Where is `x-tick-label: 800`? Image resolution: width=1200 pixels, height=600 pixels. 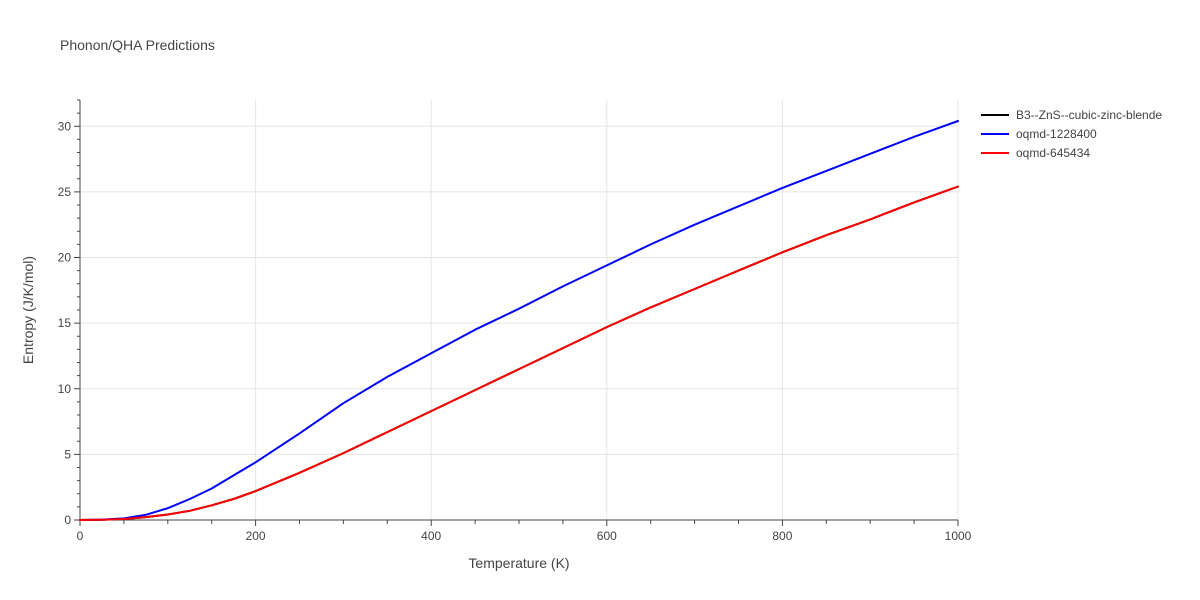 x-tick-label: 800 is located at coordinates (782, 536).